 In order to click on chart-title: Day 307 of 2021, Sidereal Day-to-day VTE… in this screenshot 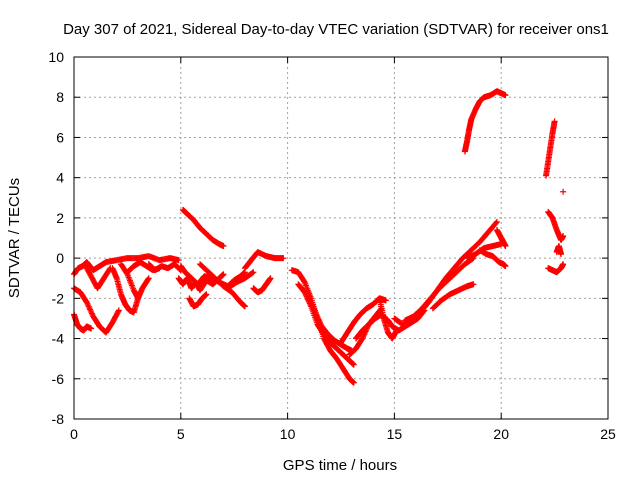, I will do `click(336, 29)`.